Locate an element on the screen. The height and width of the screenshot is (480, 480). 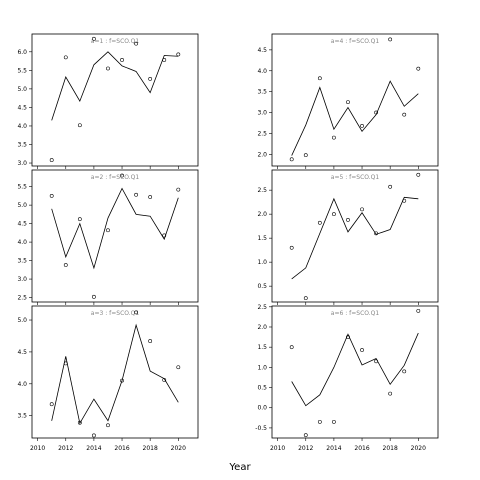
panel-label: a=3 : f=SCO.Q1 is located at coordinates (115, 313).